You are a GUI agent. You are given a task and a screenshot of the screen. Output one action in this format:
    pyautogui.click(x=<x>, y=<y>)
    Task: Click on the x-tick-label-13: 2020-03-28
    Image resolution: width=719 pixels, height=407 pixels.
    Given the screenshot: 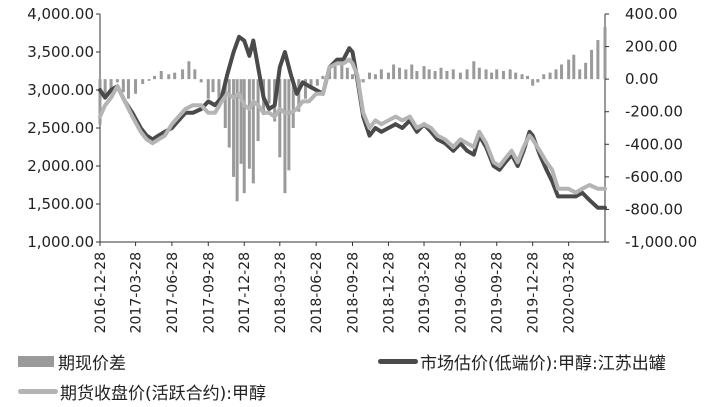 What is the action you would take?
    pyautogui.click(x=570, y=292)
    